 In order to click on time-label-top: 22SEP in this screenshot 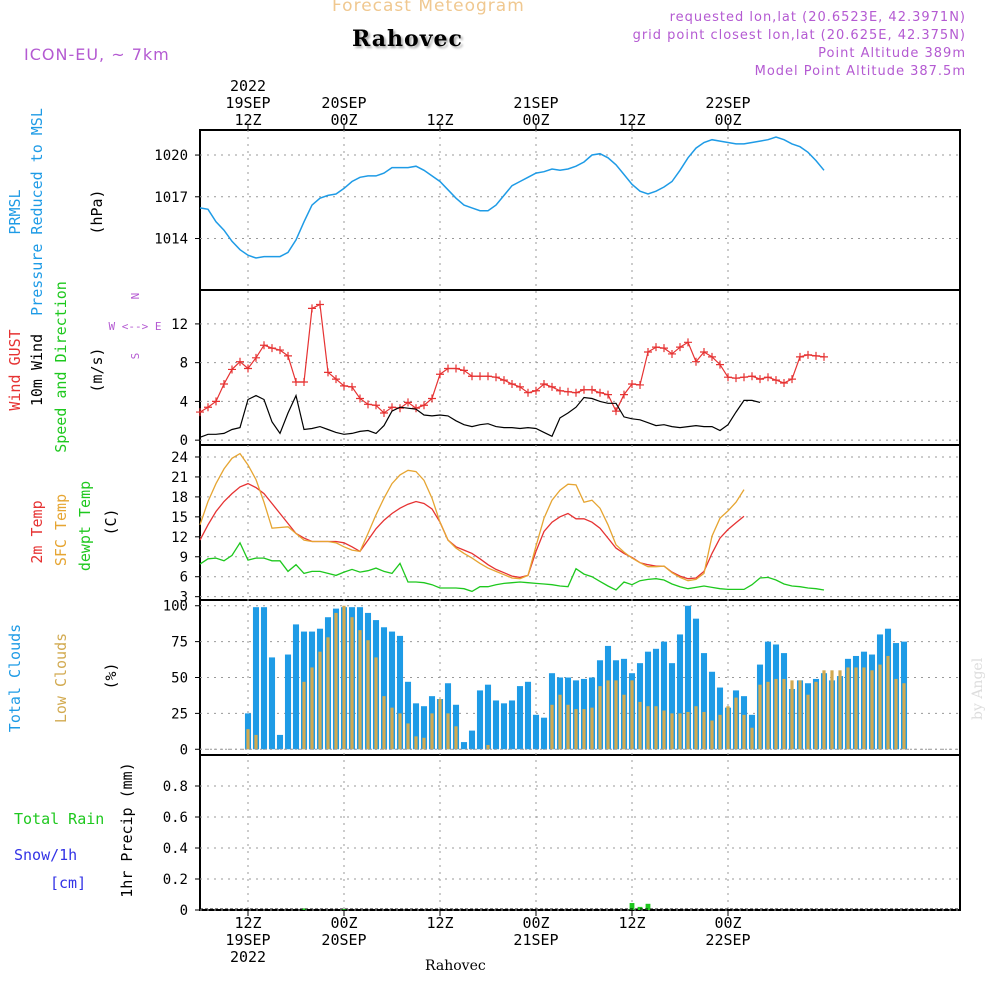, I will do `click(727, 103)`.